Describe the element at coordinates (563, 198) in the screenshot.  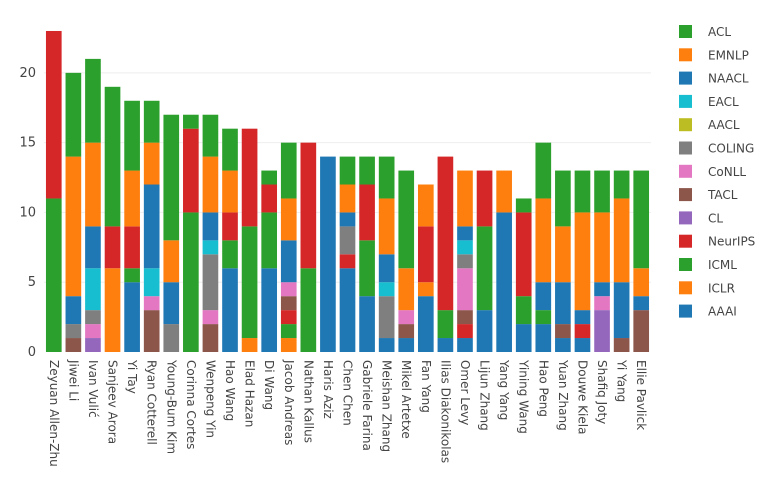
I see `bar-yuan-zhang-acl` at that location.